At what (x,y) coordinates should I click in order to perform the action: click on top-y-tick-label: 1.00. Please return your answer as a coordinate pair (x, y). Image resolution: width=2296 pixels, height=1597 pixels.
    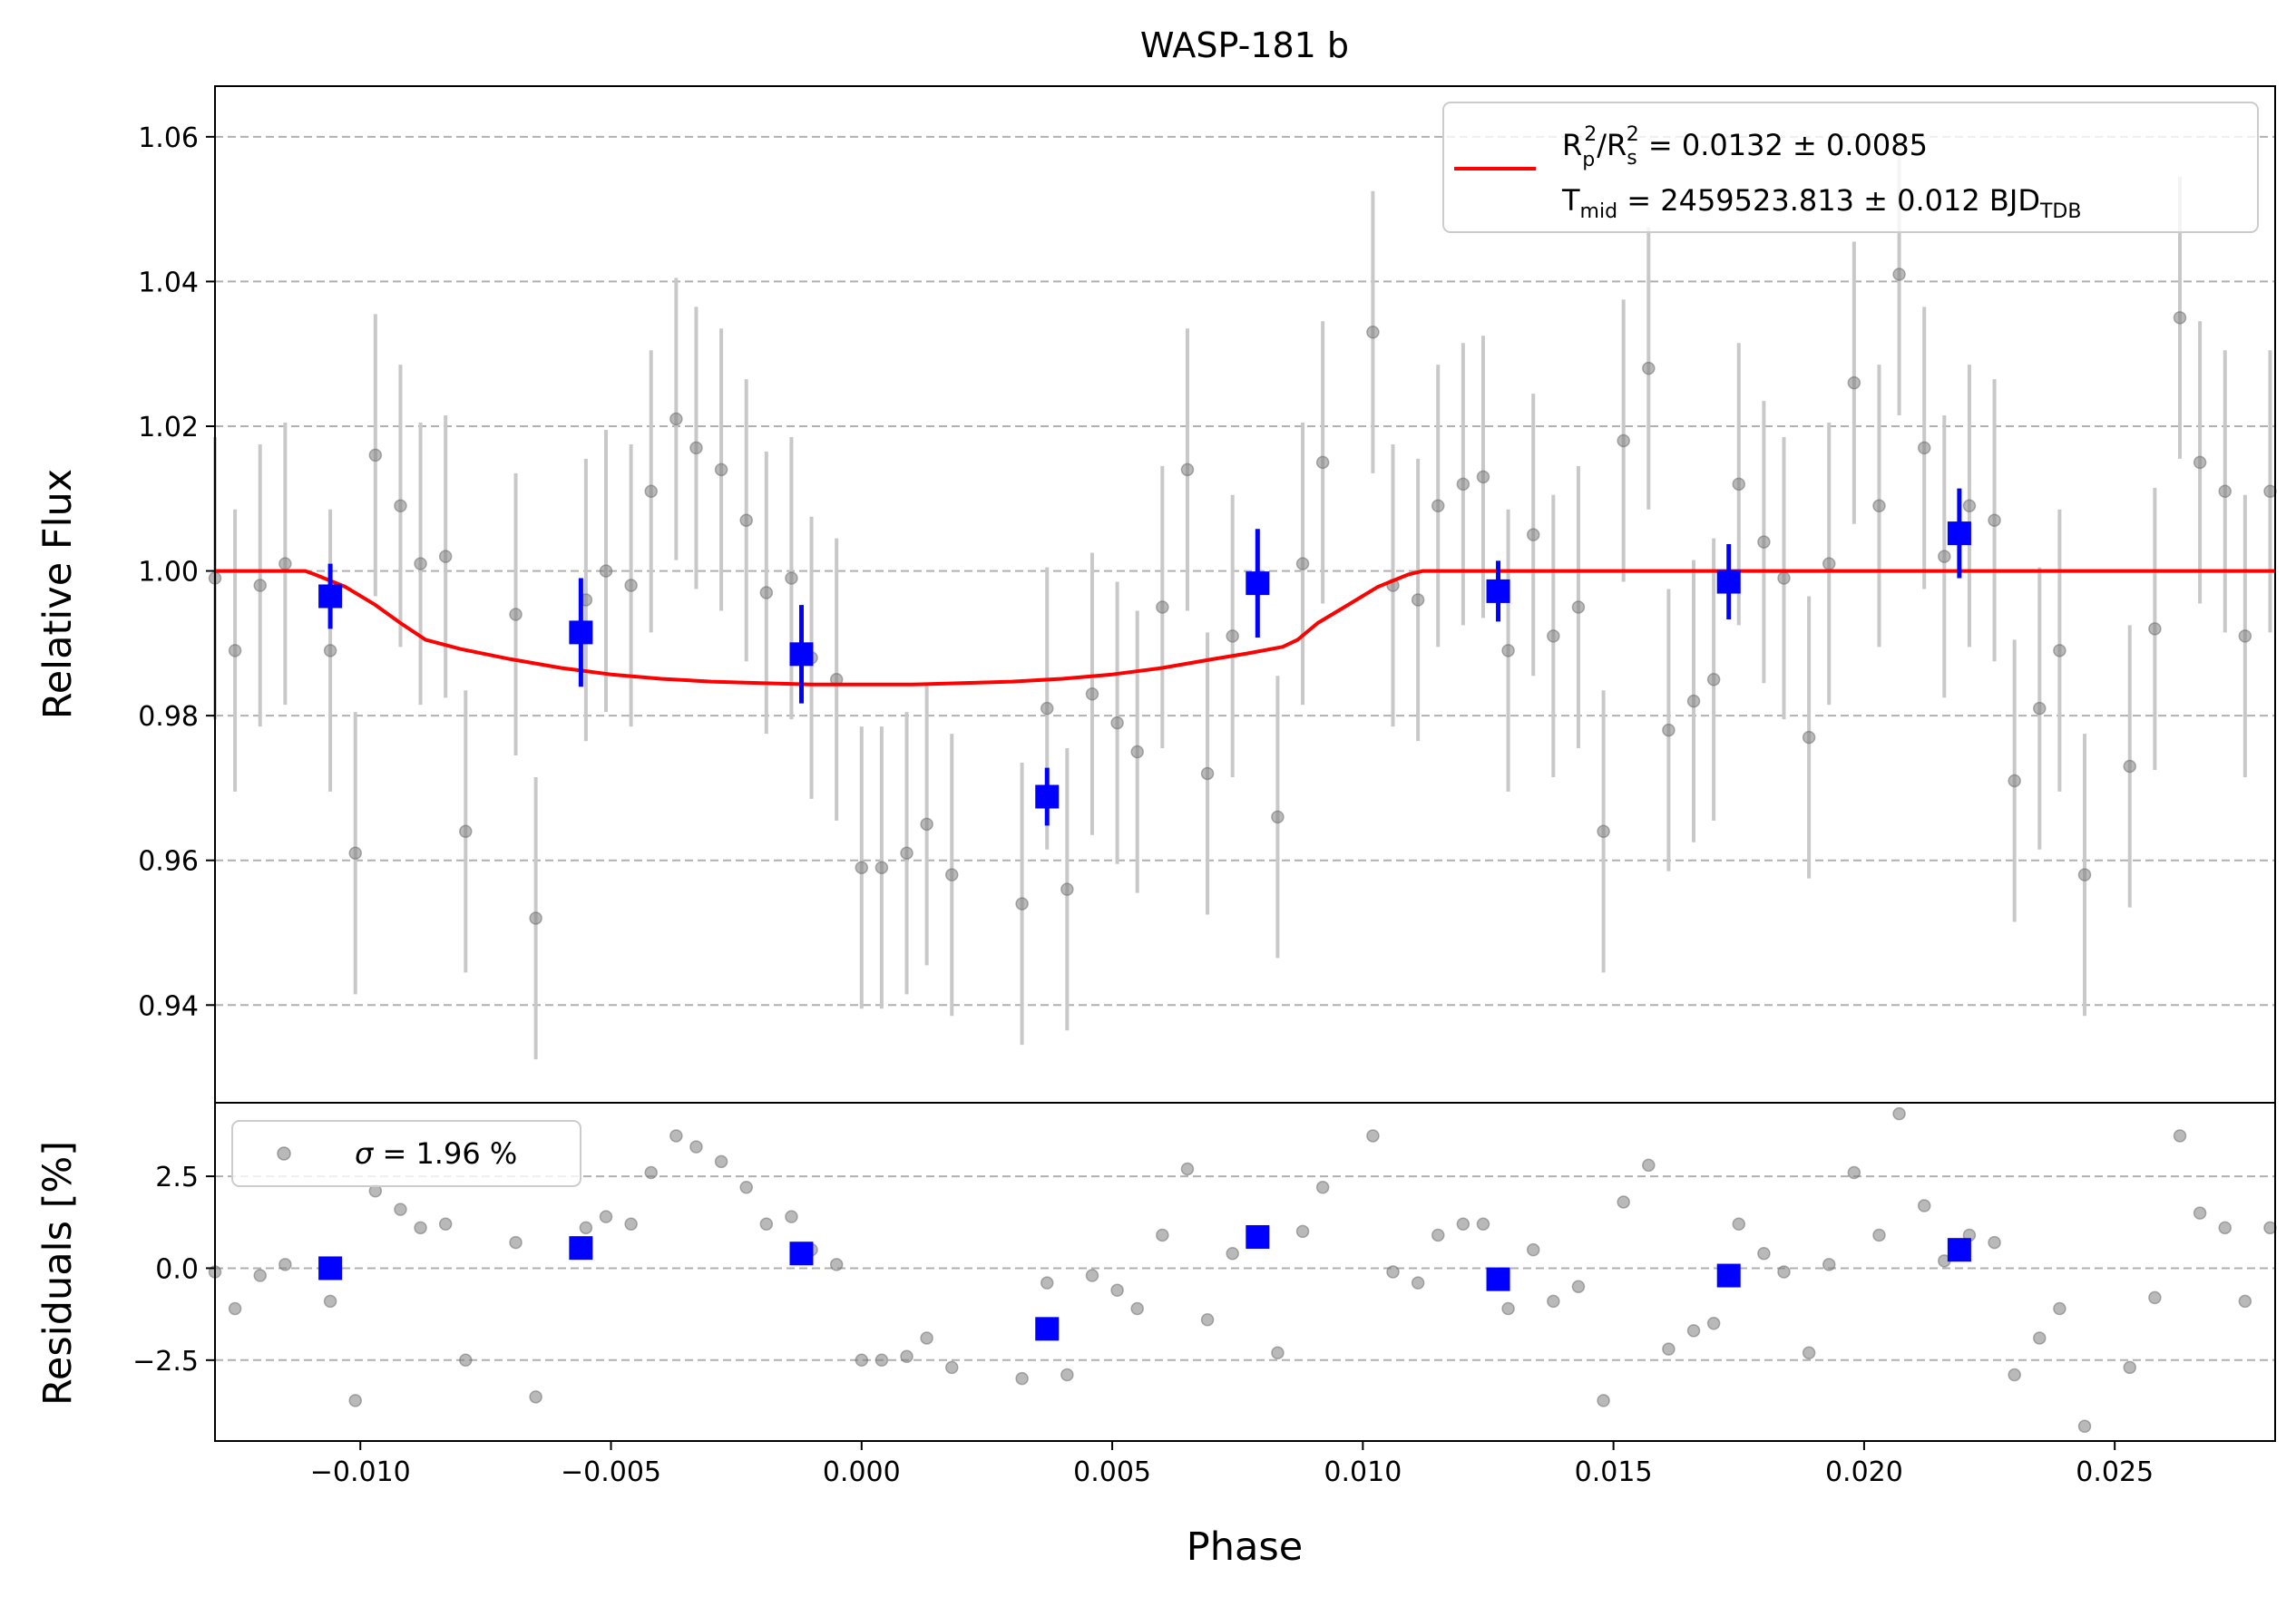
    Looking at the image, I should click on (168, 573).